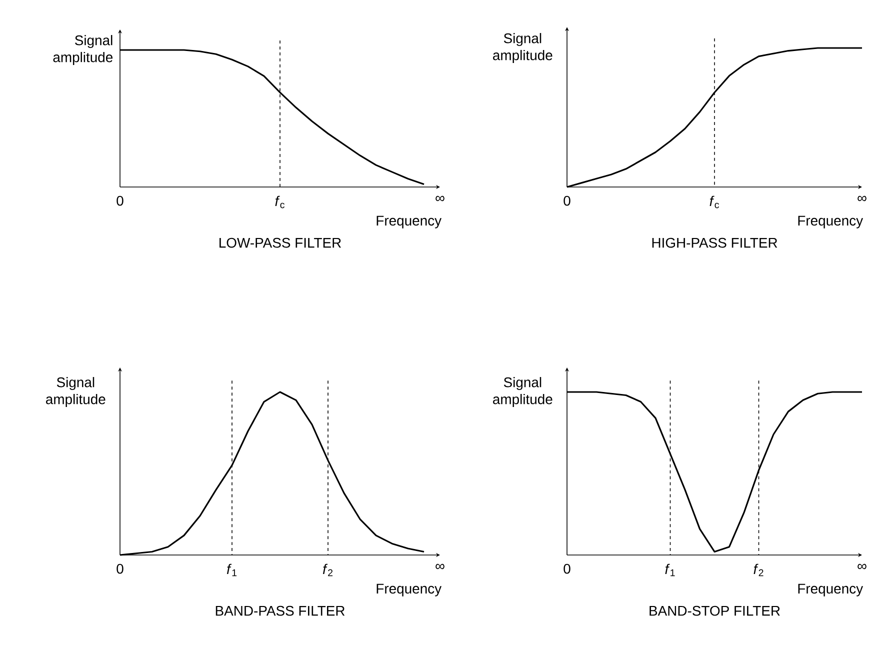 Image resolution: width=877 pixels, height=655 pixels. What do you see at coordinates (715, 611) in the screenshot?
I see `text: BAND-STOP FILTER` at bounding box center [715, 611].